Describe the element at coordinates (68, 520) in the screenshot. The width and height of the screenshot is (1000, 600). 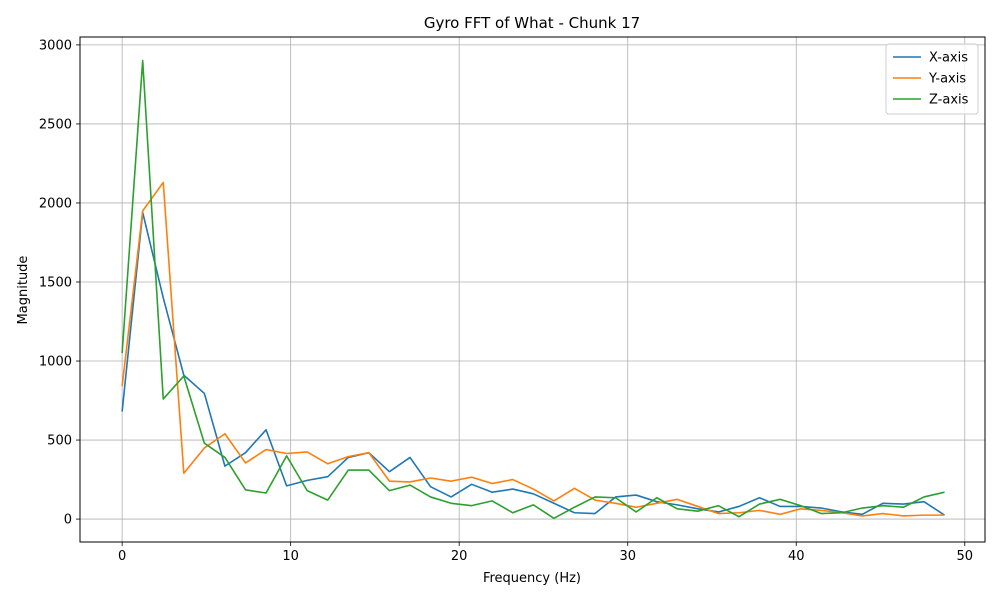
I see `y-tick-label: 0` at that location.